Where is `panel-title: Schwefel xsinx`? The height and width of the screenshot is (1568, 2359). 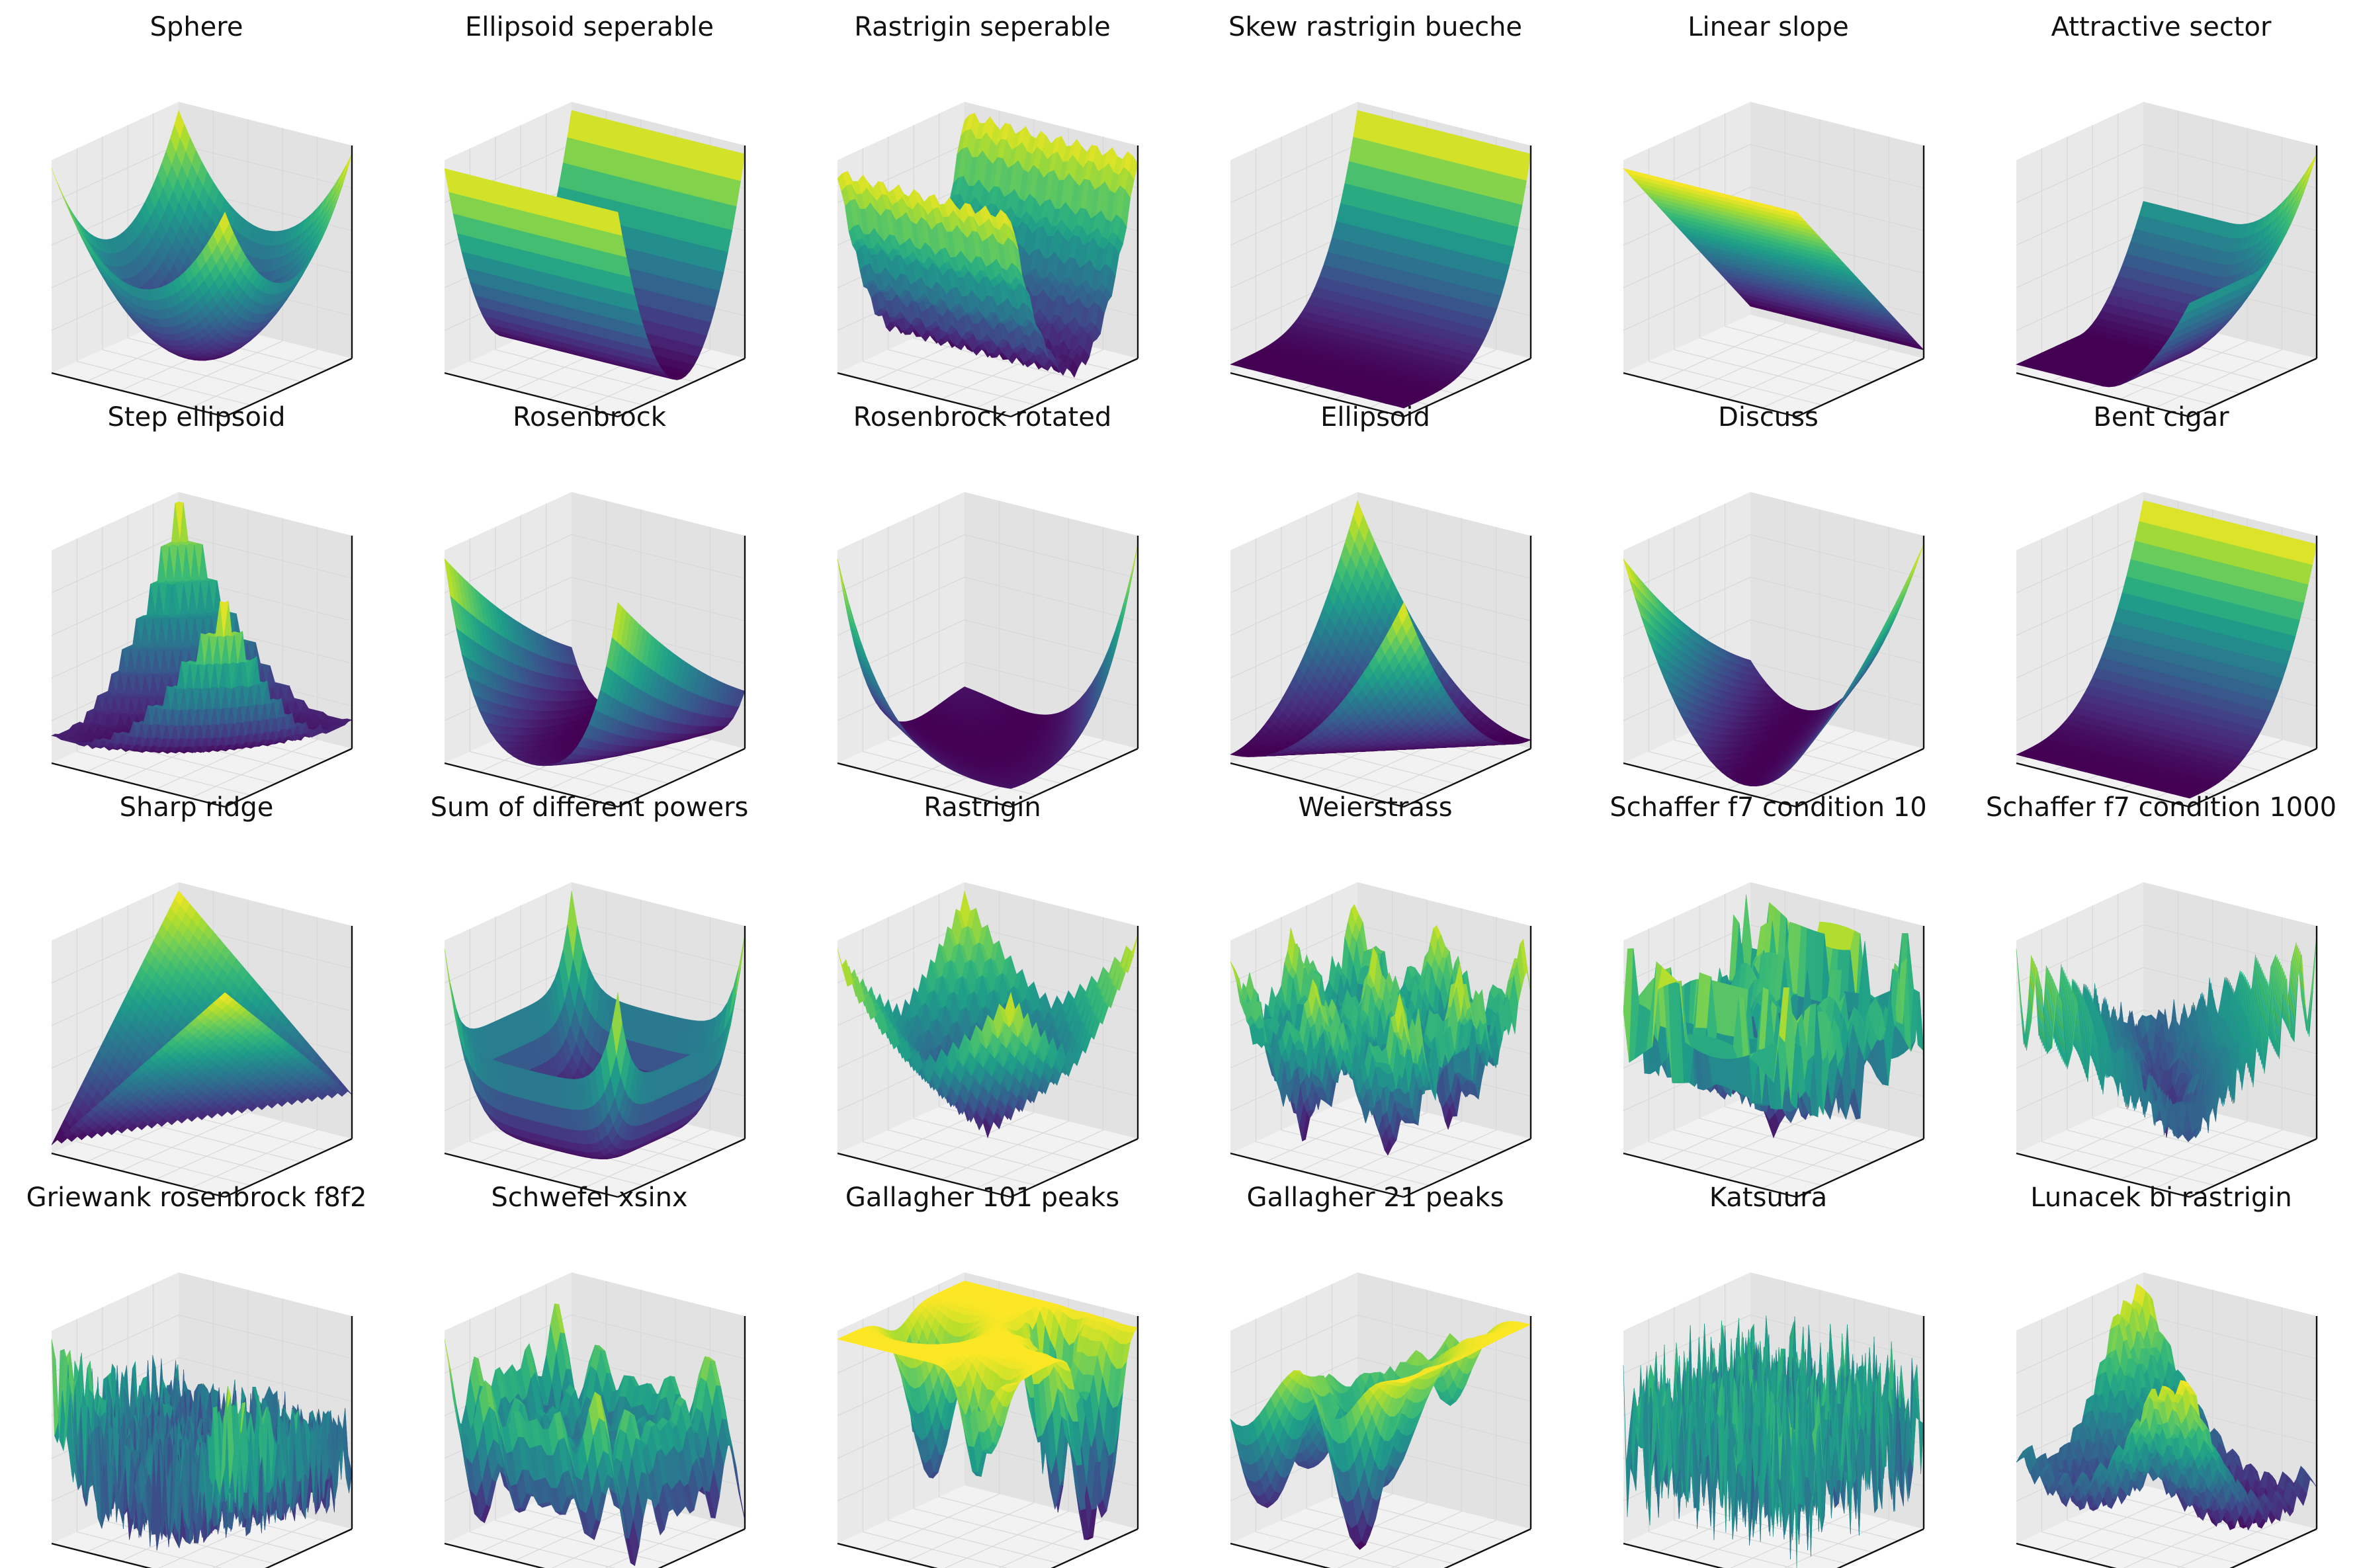
panel-title: Schwefel xsinx is located at coordinates (589, 1197).